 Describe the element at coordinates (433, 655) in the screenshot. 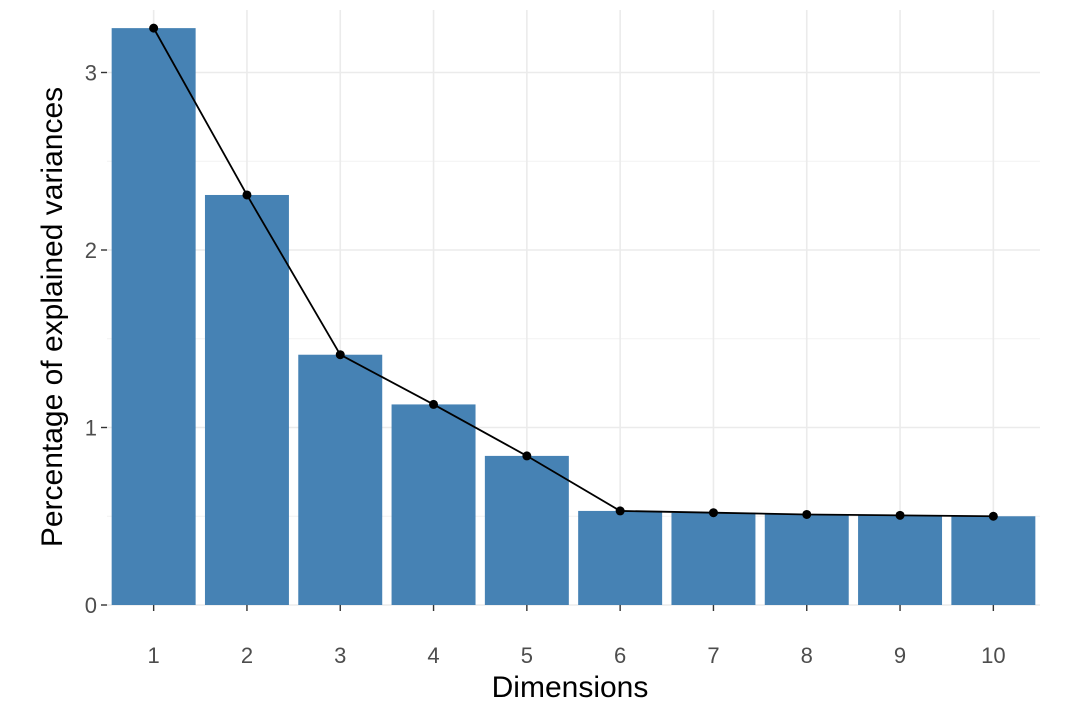

I see `x-tick-label: 4` at that location.